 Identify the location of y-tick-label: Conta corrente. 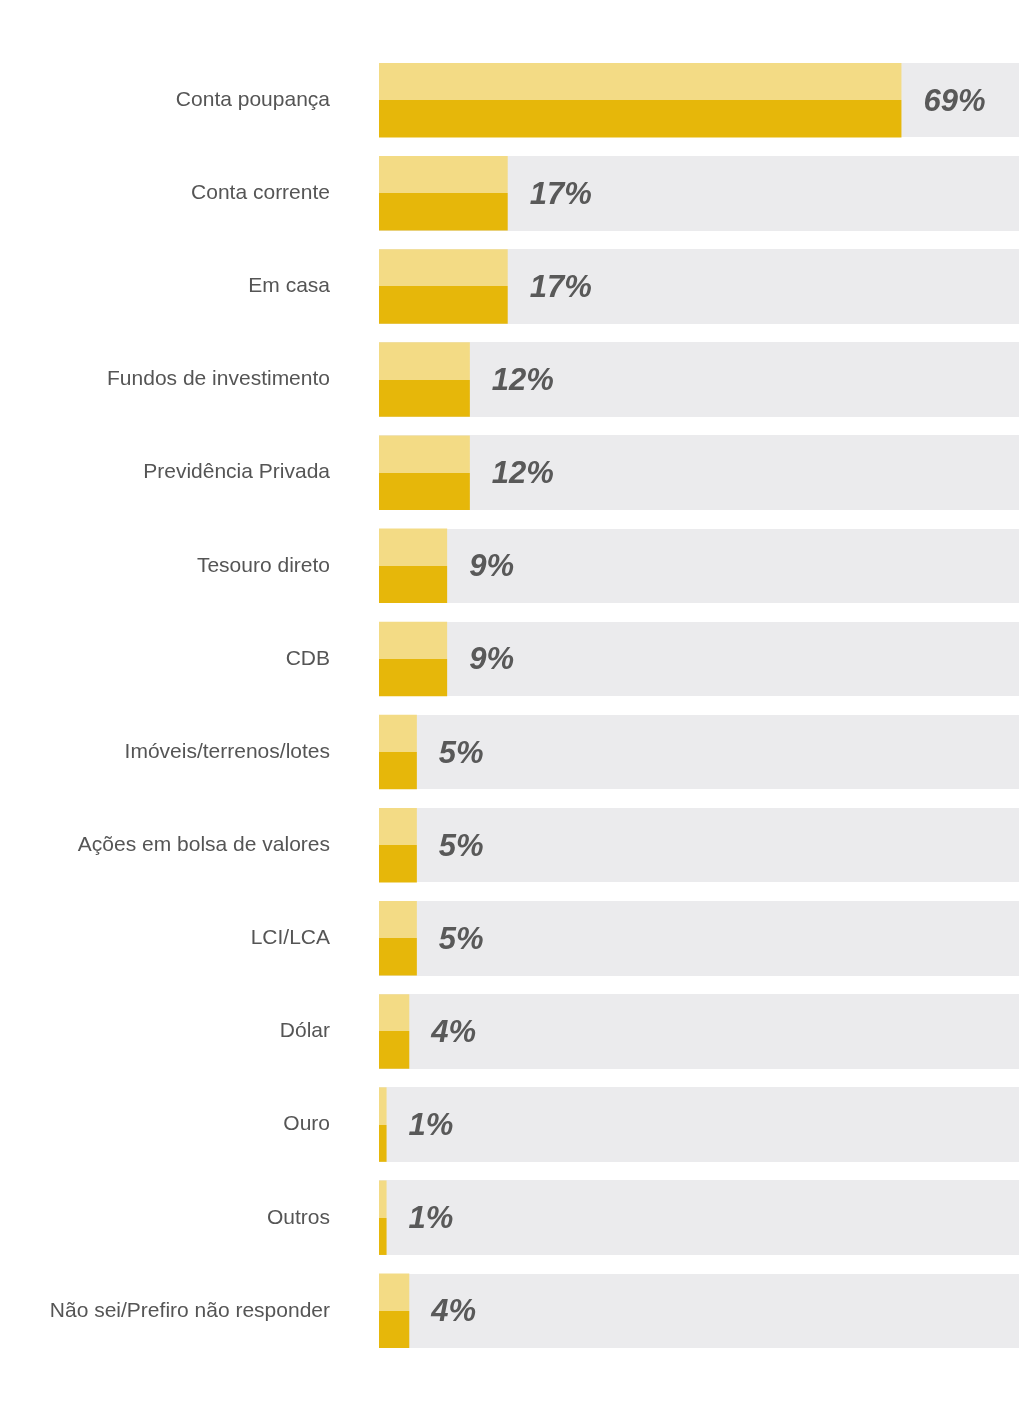
(260, 192).